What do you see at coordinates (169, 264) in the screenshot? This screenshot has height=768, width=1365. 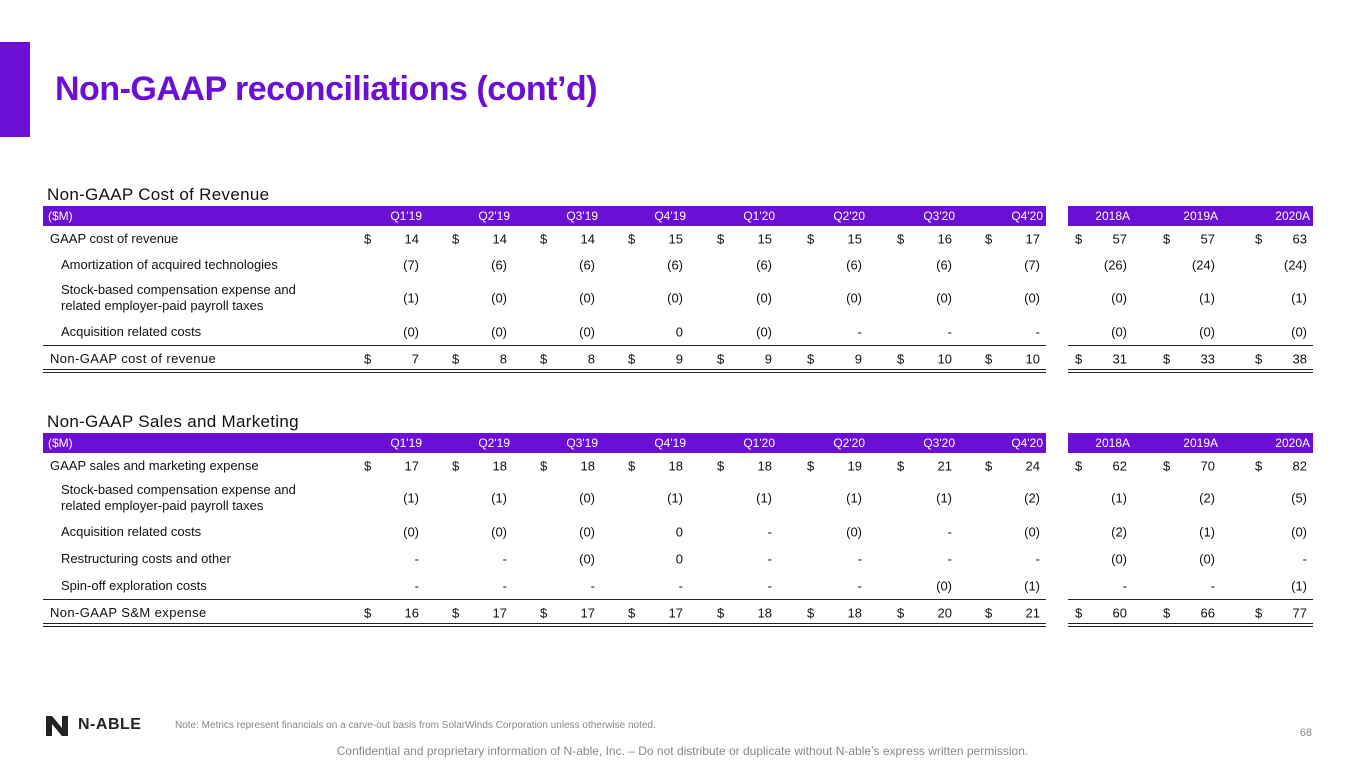 I see `row-label: Amortization of acquired technologies` at bounding box center [169, 264].